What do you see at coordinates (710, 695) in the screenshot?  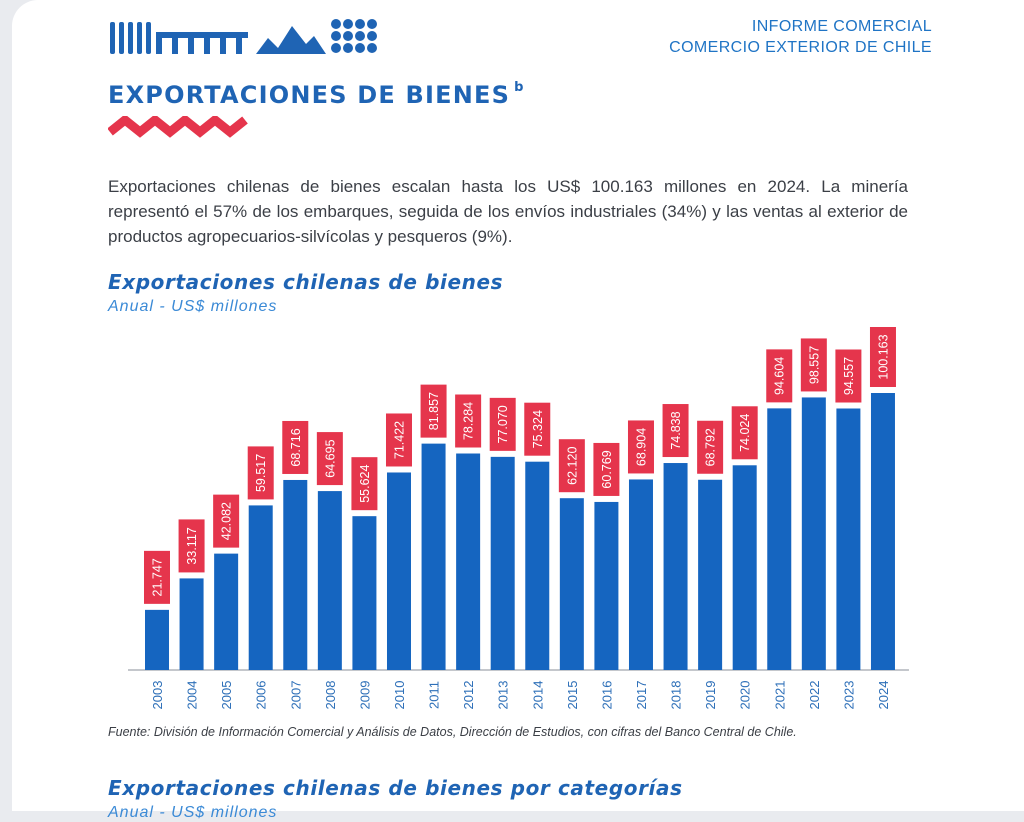 I see `x-tick-2019: 2019` at bounding box center [710, 695].